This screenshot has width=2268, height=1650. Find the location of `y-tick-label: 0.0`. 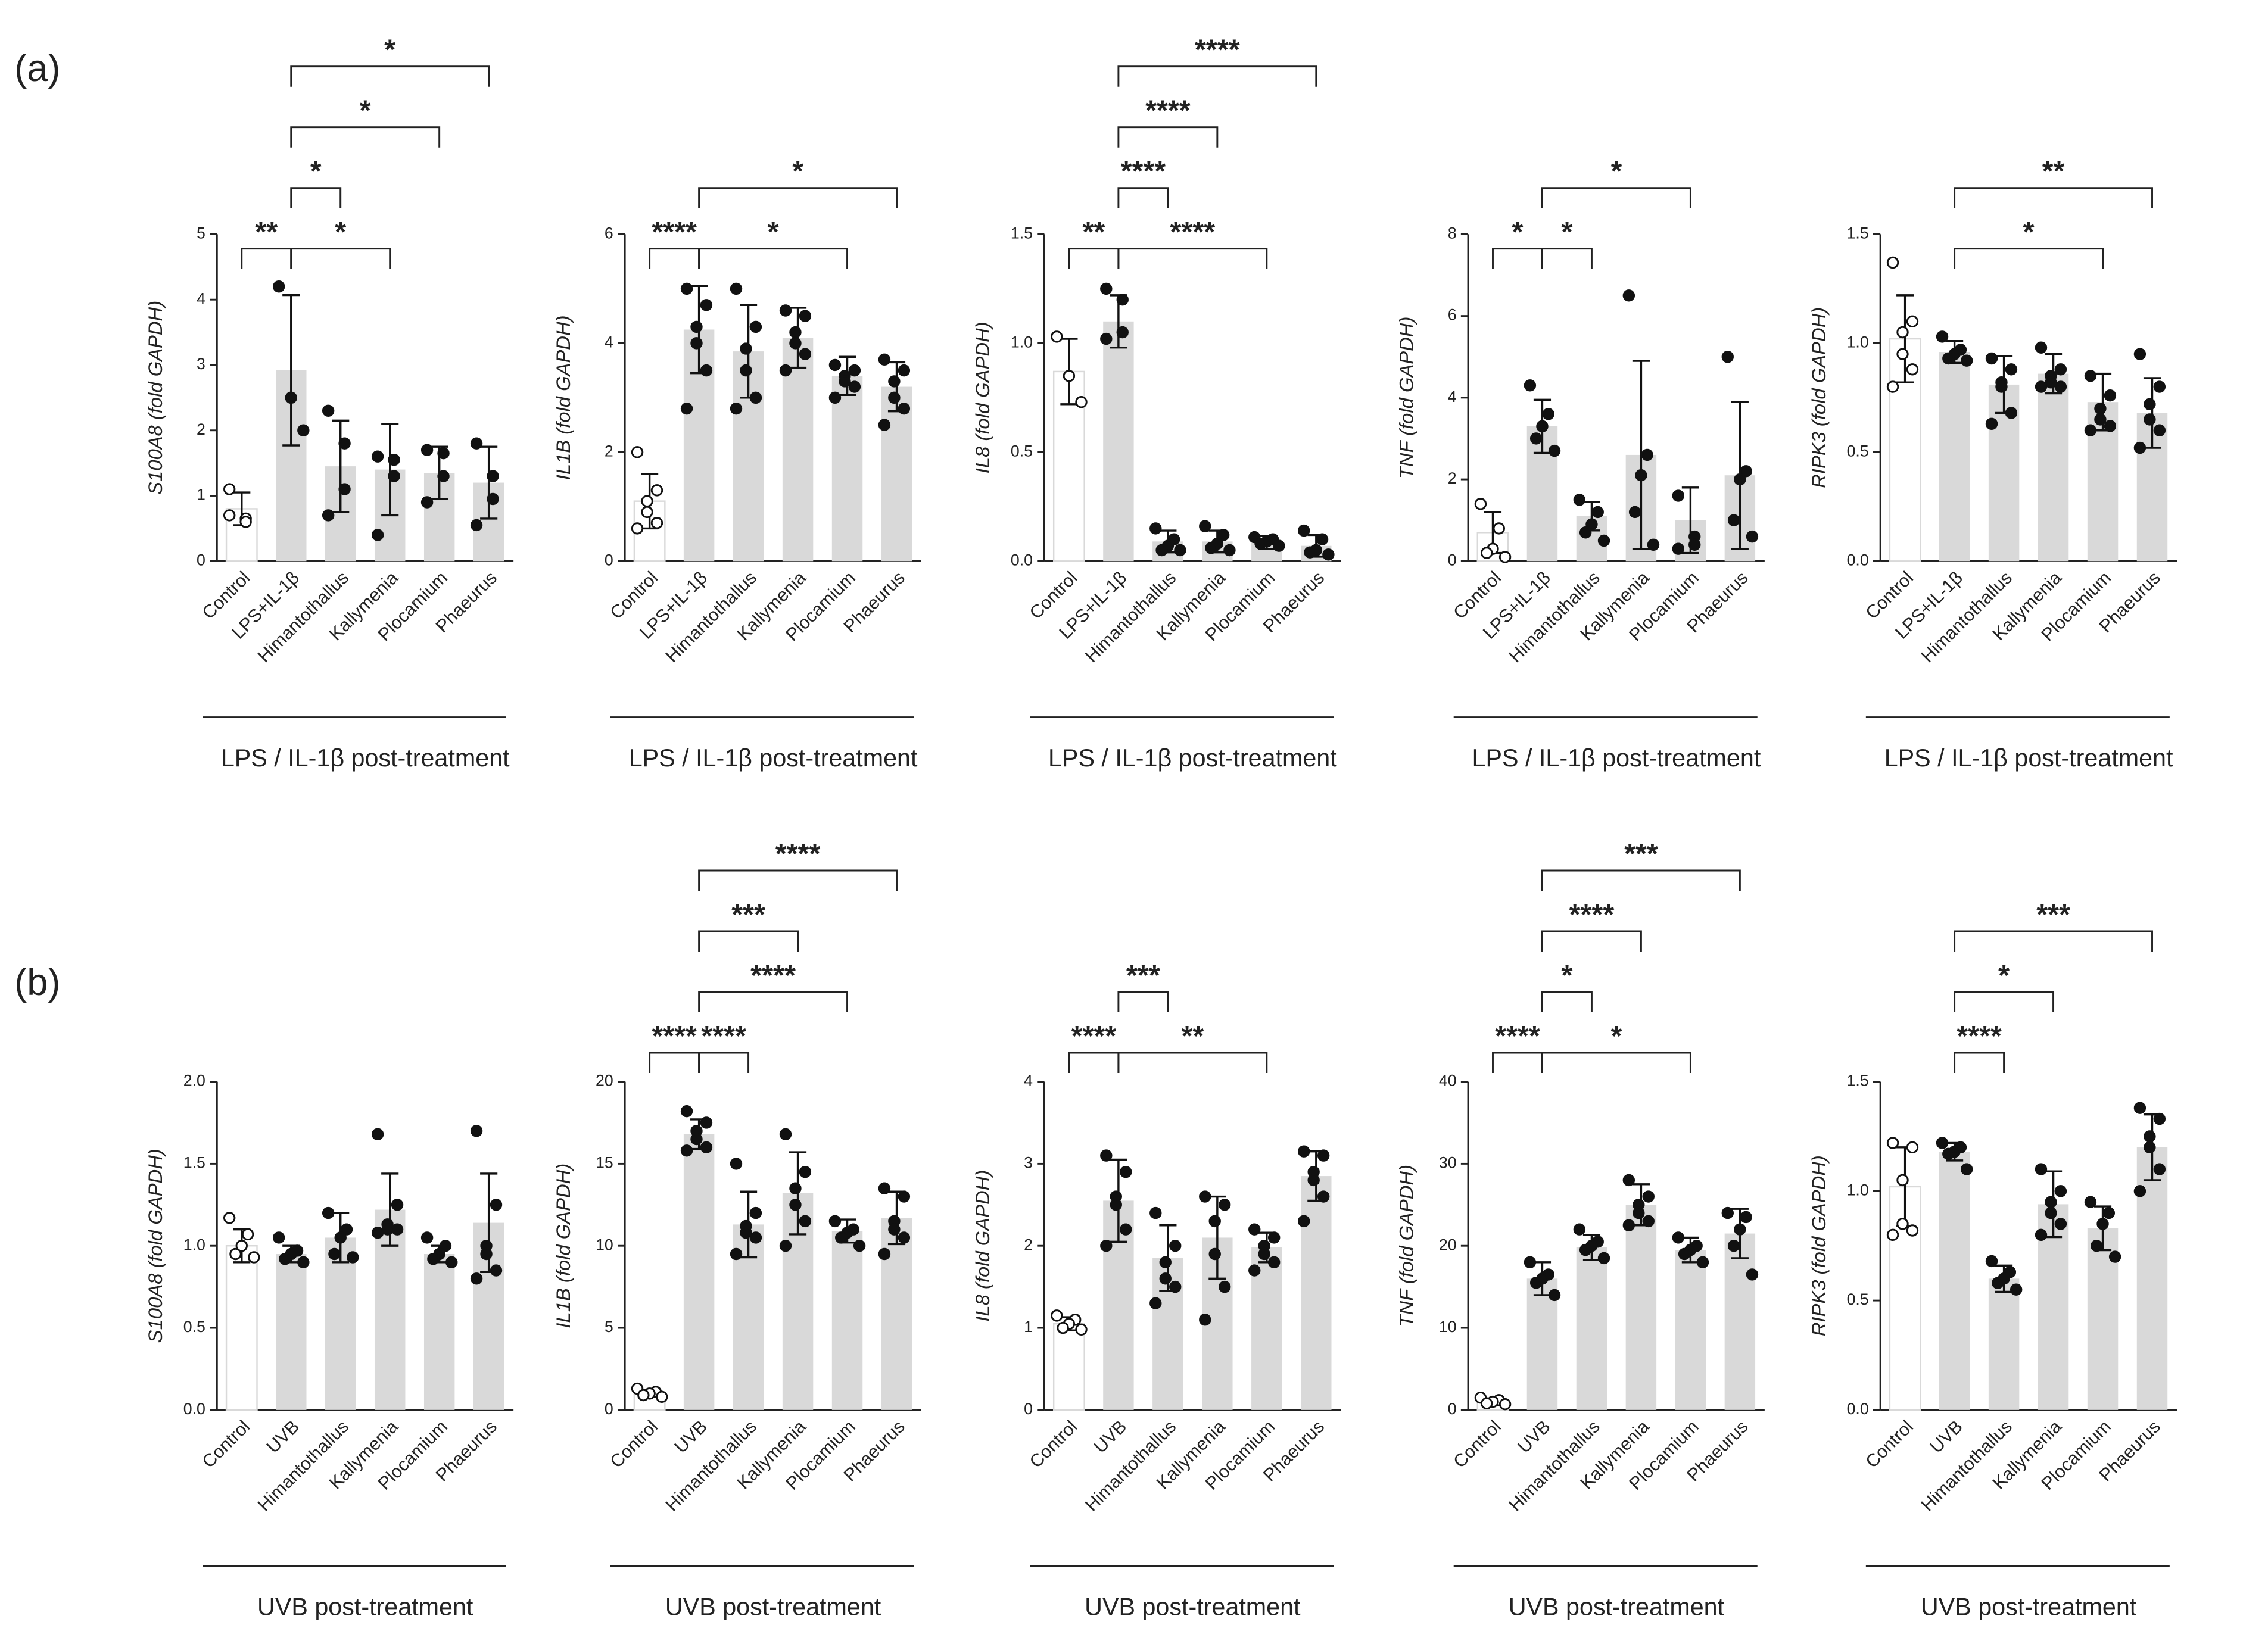

y-tick-label: 0.0 is located at coordinates (1858, 1409).